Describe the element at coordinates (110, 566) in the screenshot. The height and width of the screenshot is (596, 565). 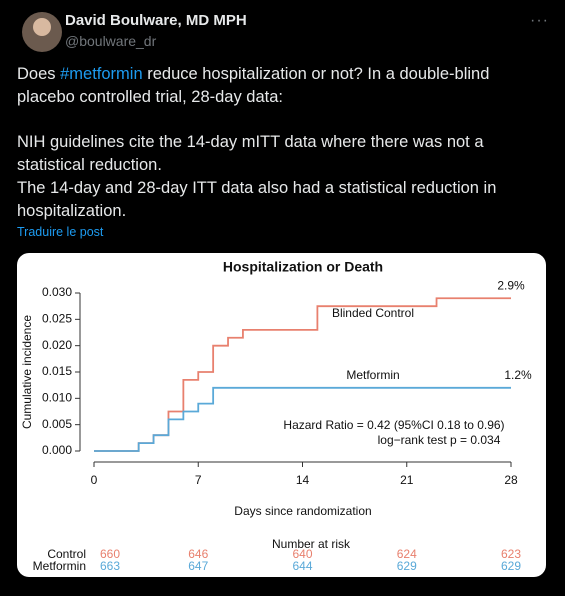
I see `risk-count: 663` at that location.